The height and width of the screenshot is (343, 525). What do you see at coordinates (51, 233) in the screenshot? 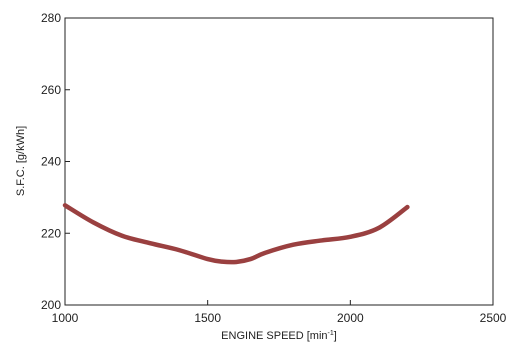
I see `y-tick-label: 220` at bounding box center [51, 233].